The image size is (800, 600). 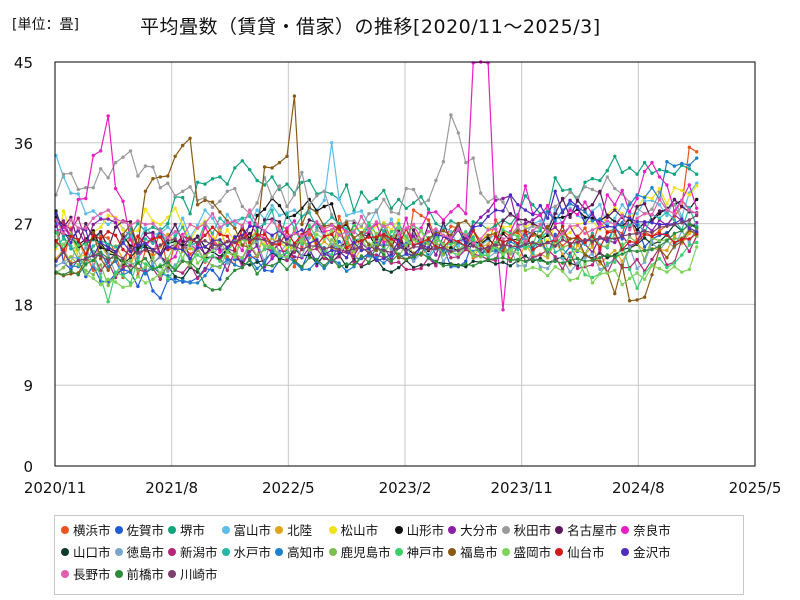 I want to click on y-tick-label: 18, so click(x=23, y=305).